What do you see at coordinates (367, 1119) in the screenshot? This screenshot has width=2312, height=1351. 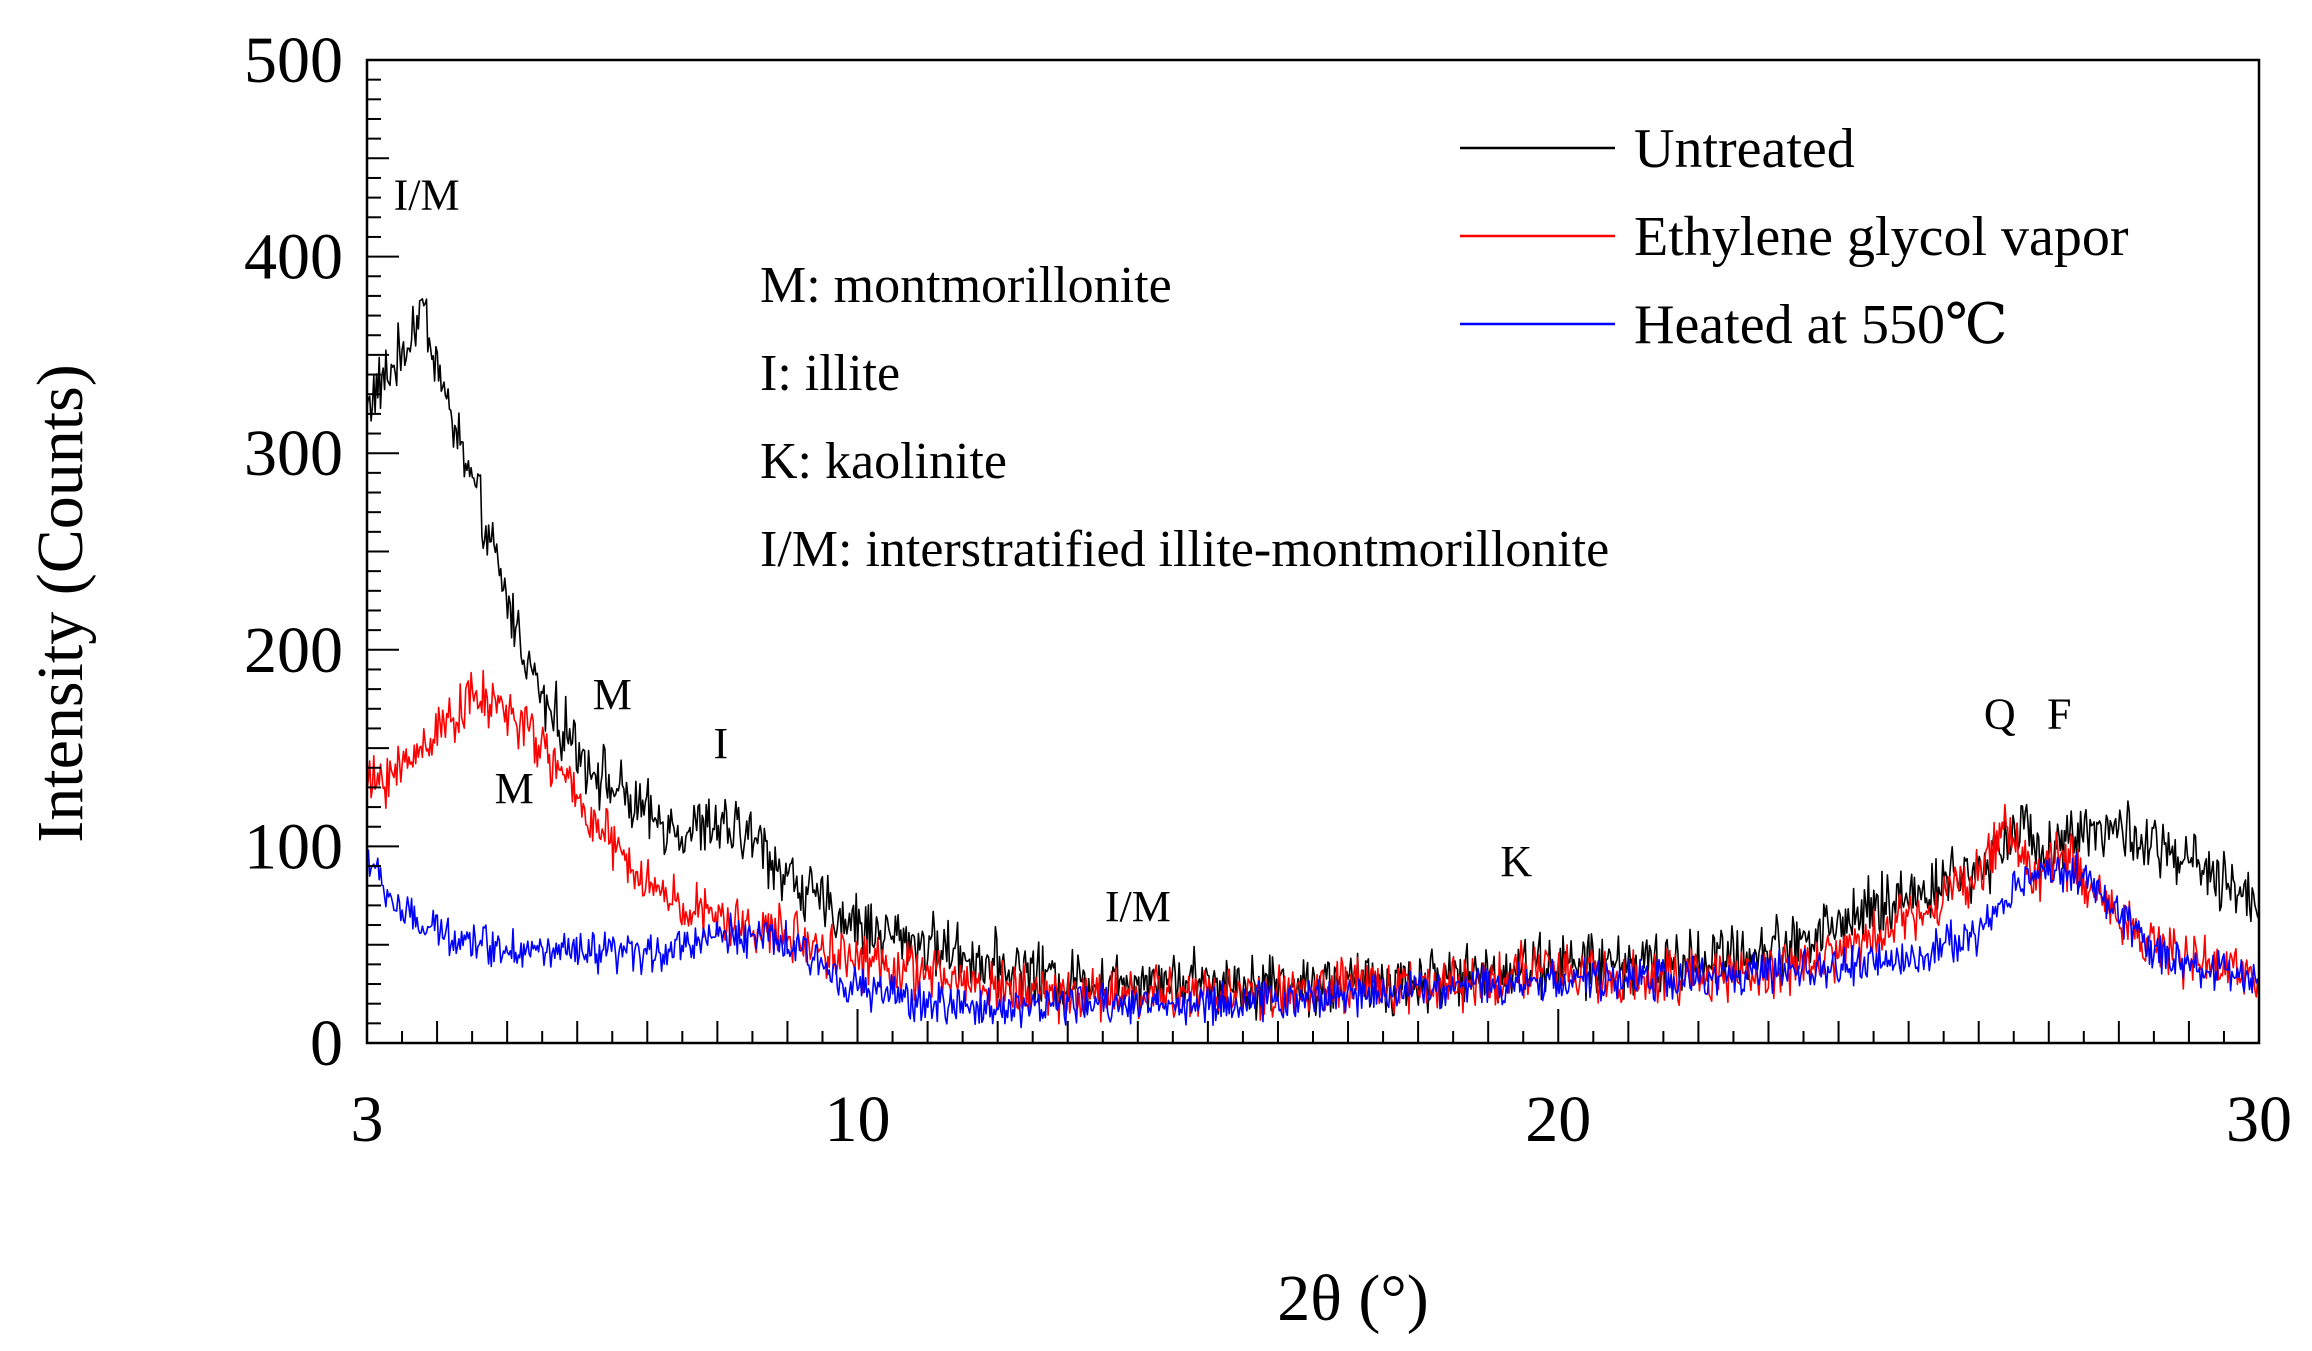 I see `x-tick-label: 3` at bounding box center [367, 1119].